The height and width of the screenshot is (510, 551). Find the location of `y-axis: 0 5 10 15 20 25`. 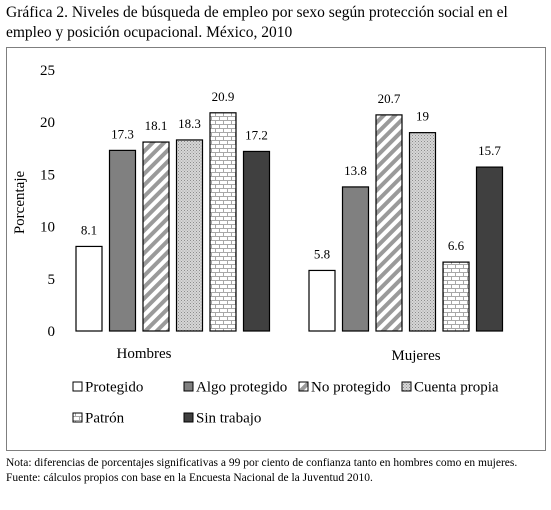

y-axis: 0 5 10 15 20 25 is located at coordinates (47, 201).